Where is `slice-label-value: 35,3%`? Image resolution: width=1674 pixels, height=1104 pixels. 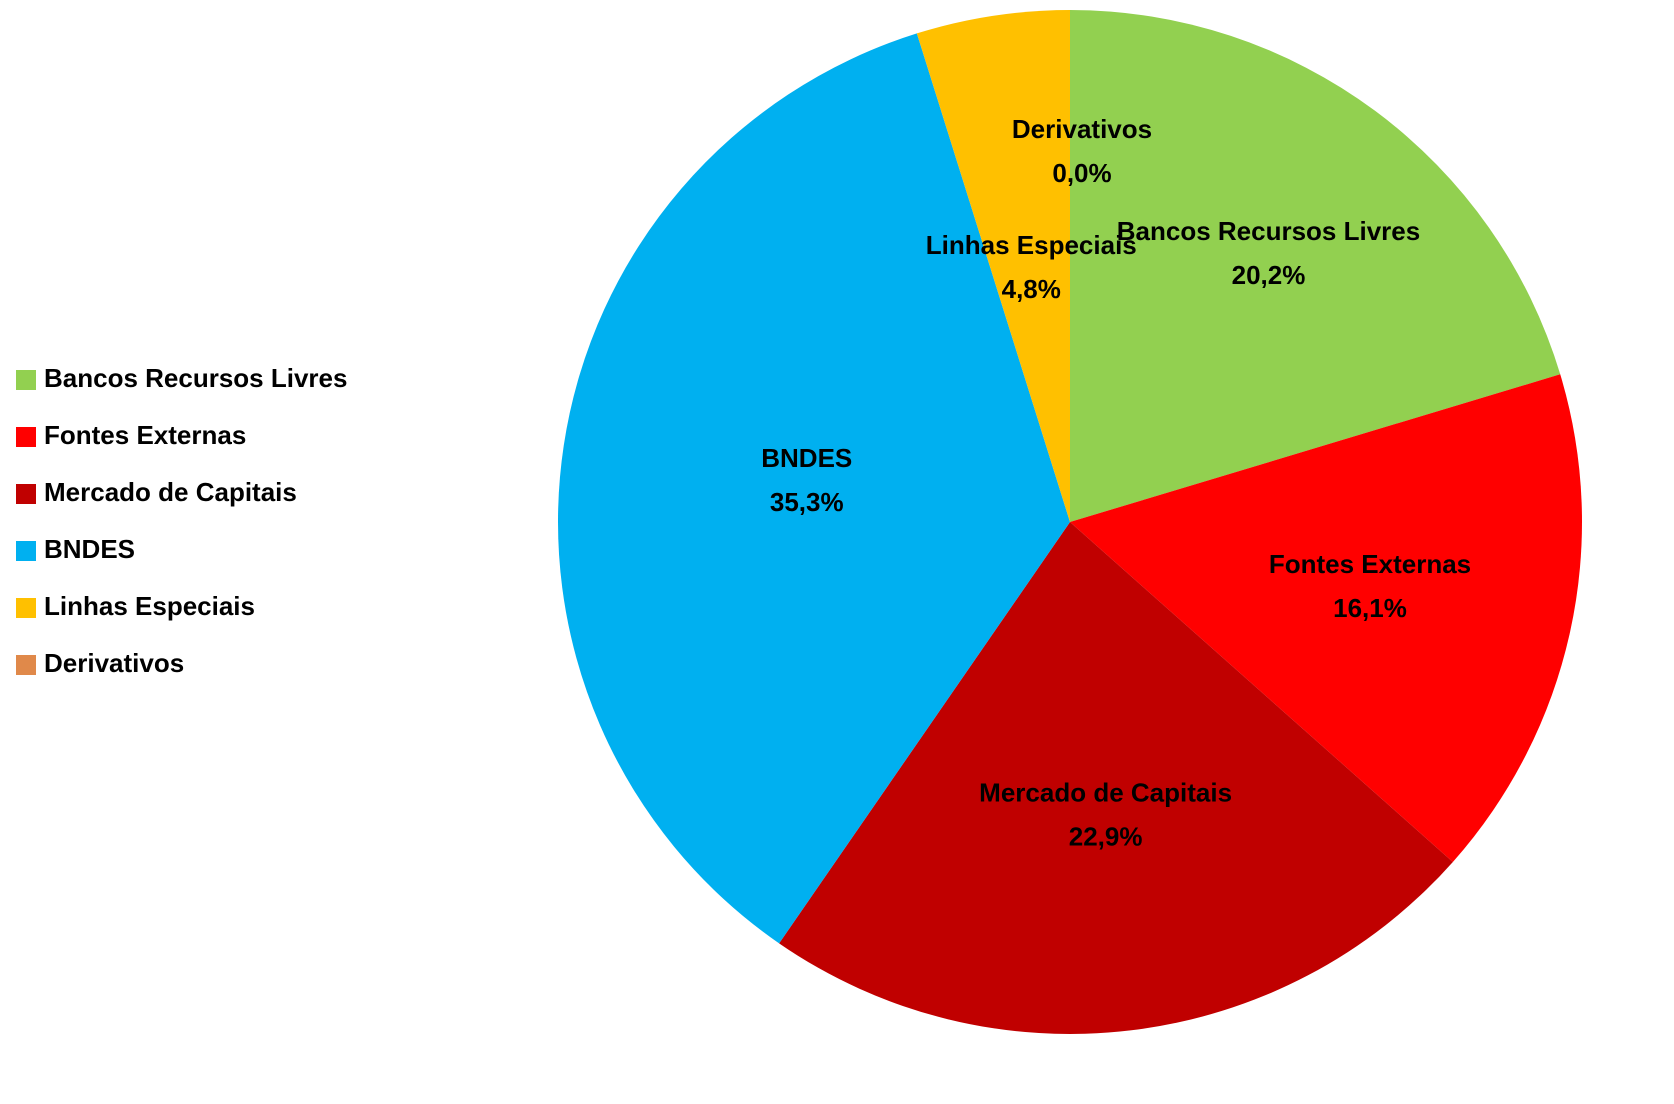
slice-label-value: 35,3% is located at coordinates (807, 502).